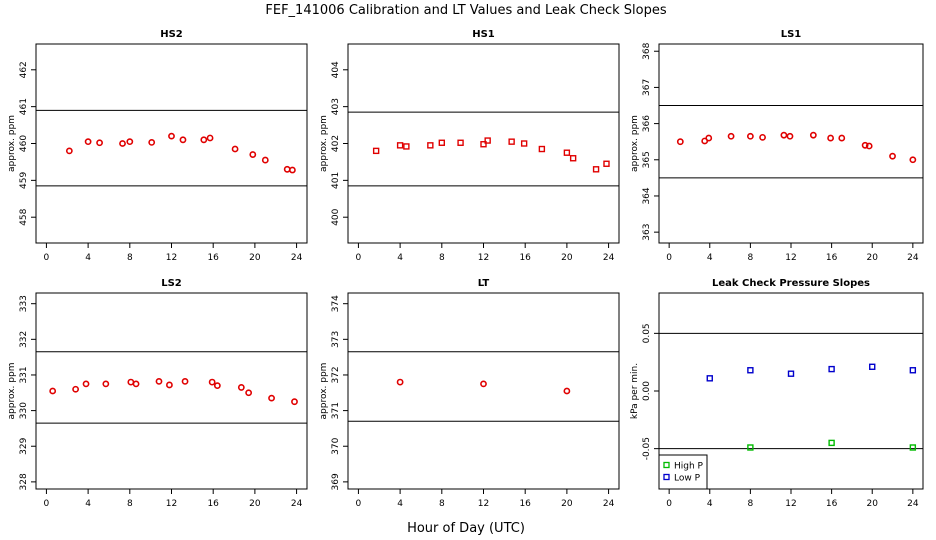  What do you see at coordinates (24, 69) in the screenshot?
I see `y-tick-label: 462` at bounding box center [24, 69].